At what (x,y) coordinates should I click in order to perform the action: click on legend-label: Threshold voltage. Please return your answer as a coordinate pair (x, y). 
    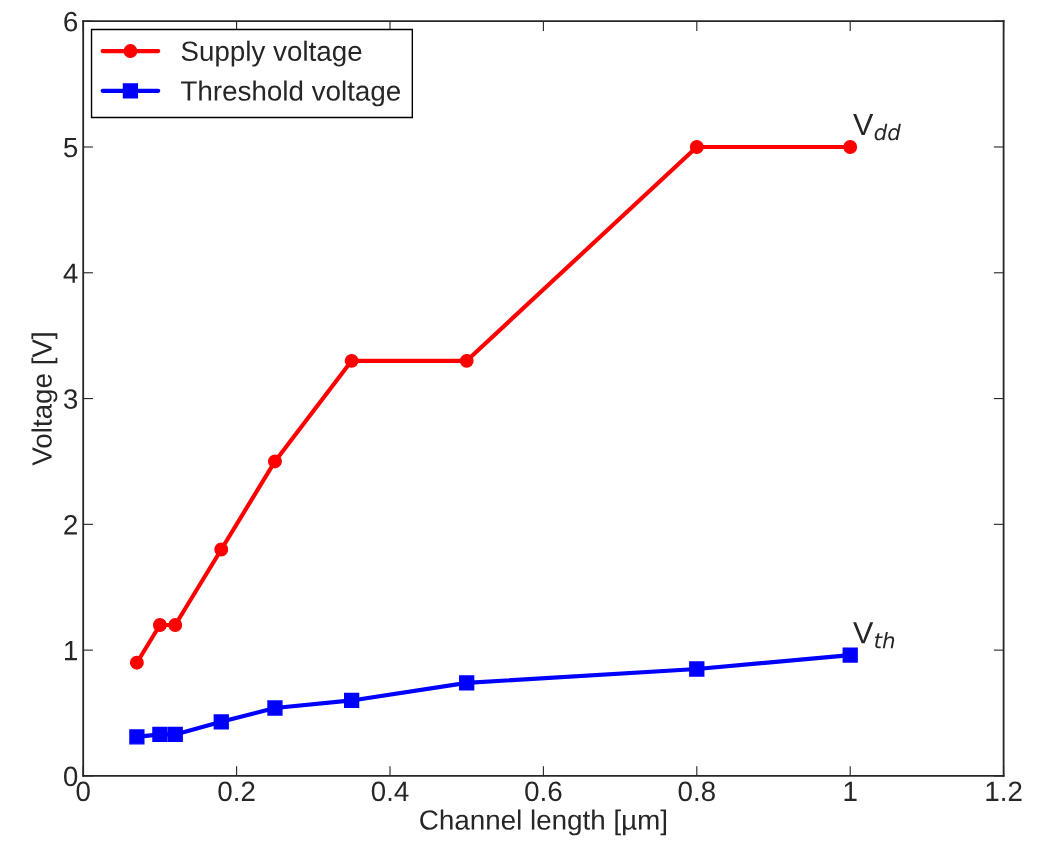
    Looking at the image, I should click on (290, 93).